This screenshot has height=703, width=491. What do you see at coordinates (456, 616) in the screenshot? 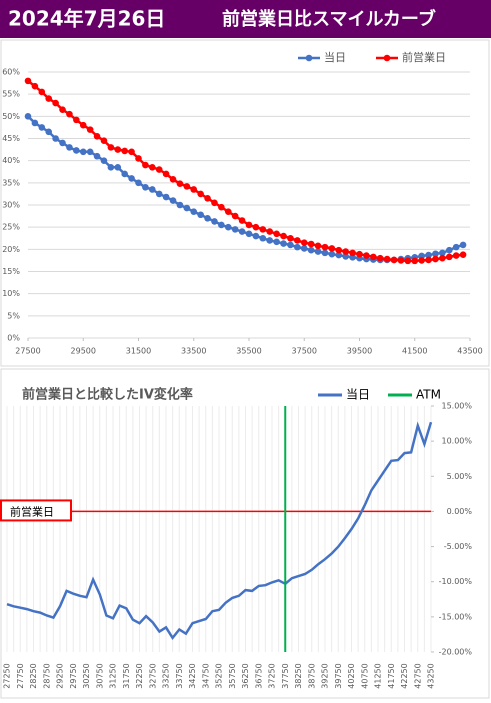
I see `y-tick-label: -15.00%` at bounding box center [456, 616].